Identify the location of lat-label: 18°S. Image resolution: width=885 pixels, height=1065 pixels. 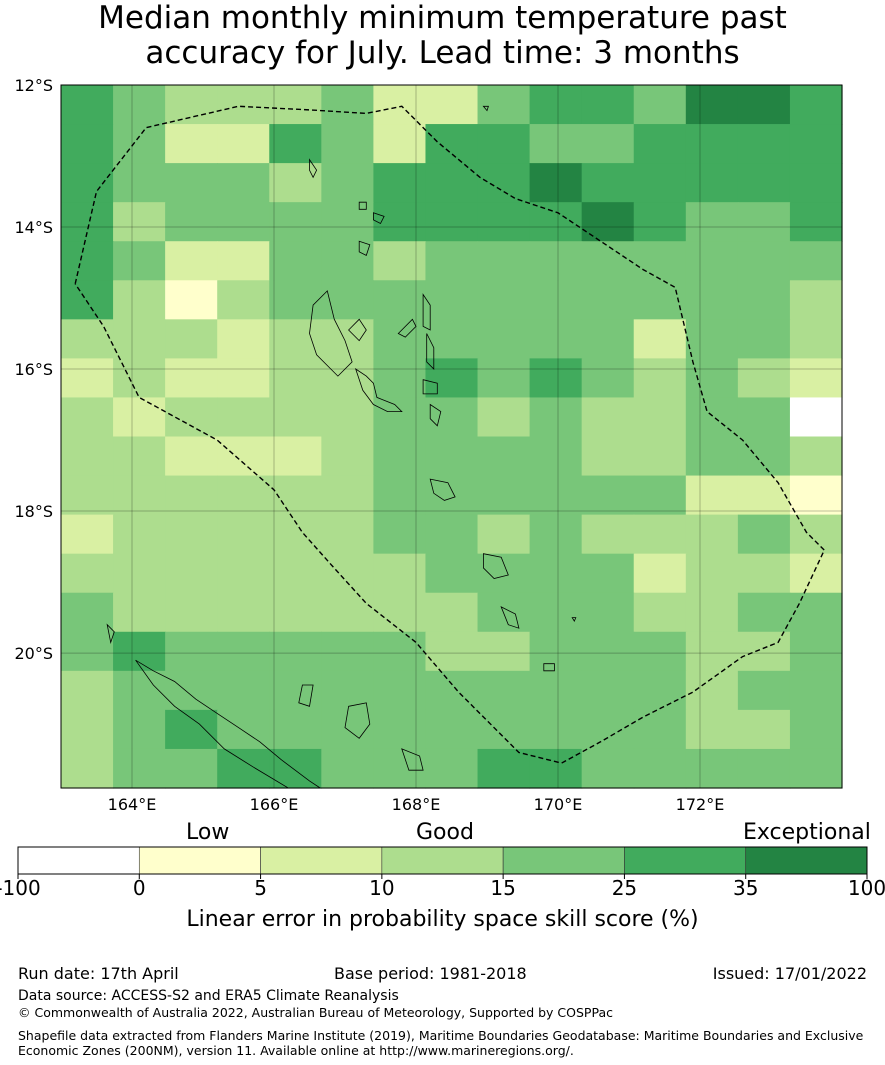
(33, 511).